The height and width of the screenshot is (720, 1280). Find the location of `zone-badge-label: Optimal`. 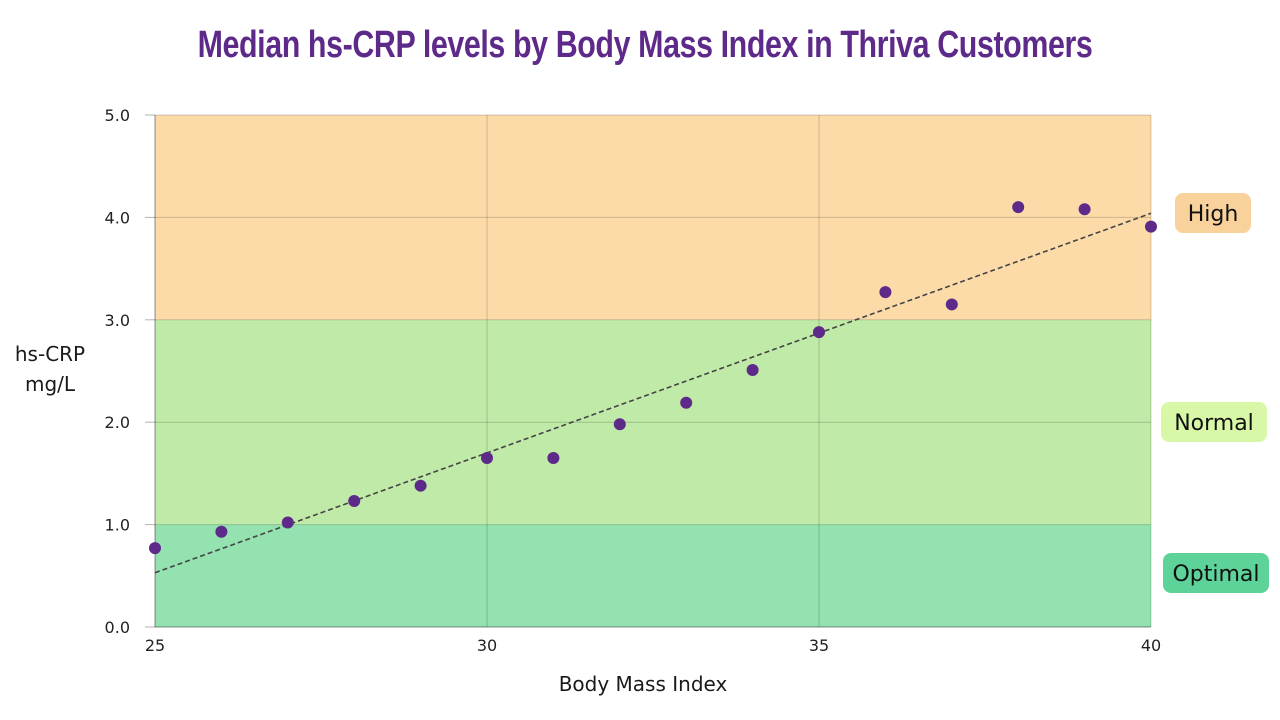

zone-badge-label: Optimal is located at coordinates (1215, 574).